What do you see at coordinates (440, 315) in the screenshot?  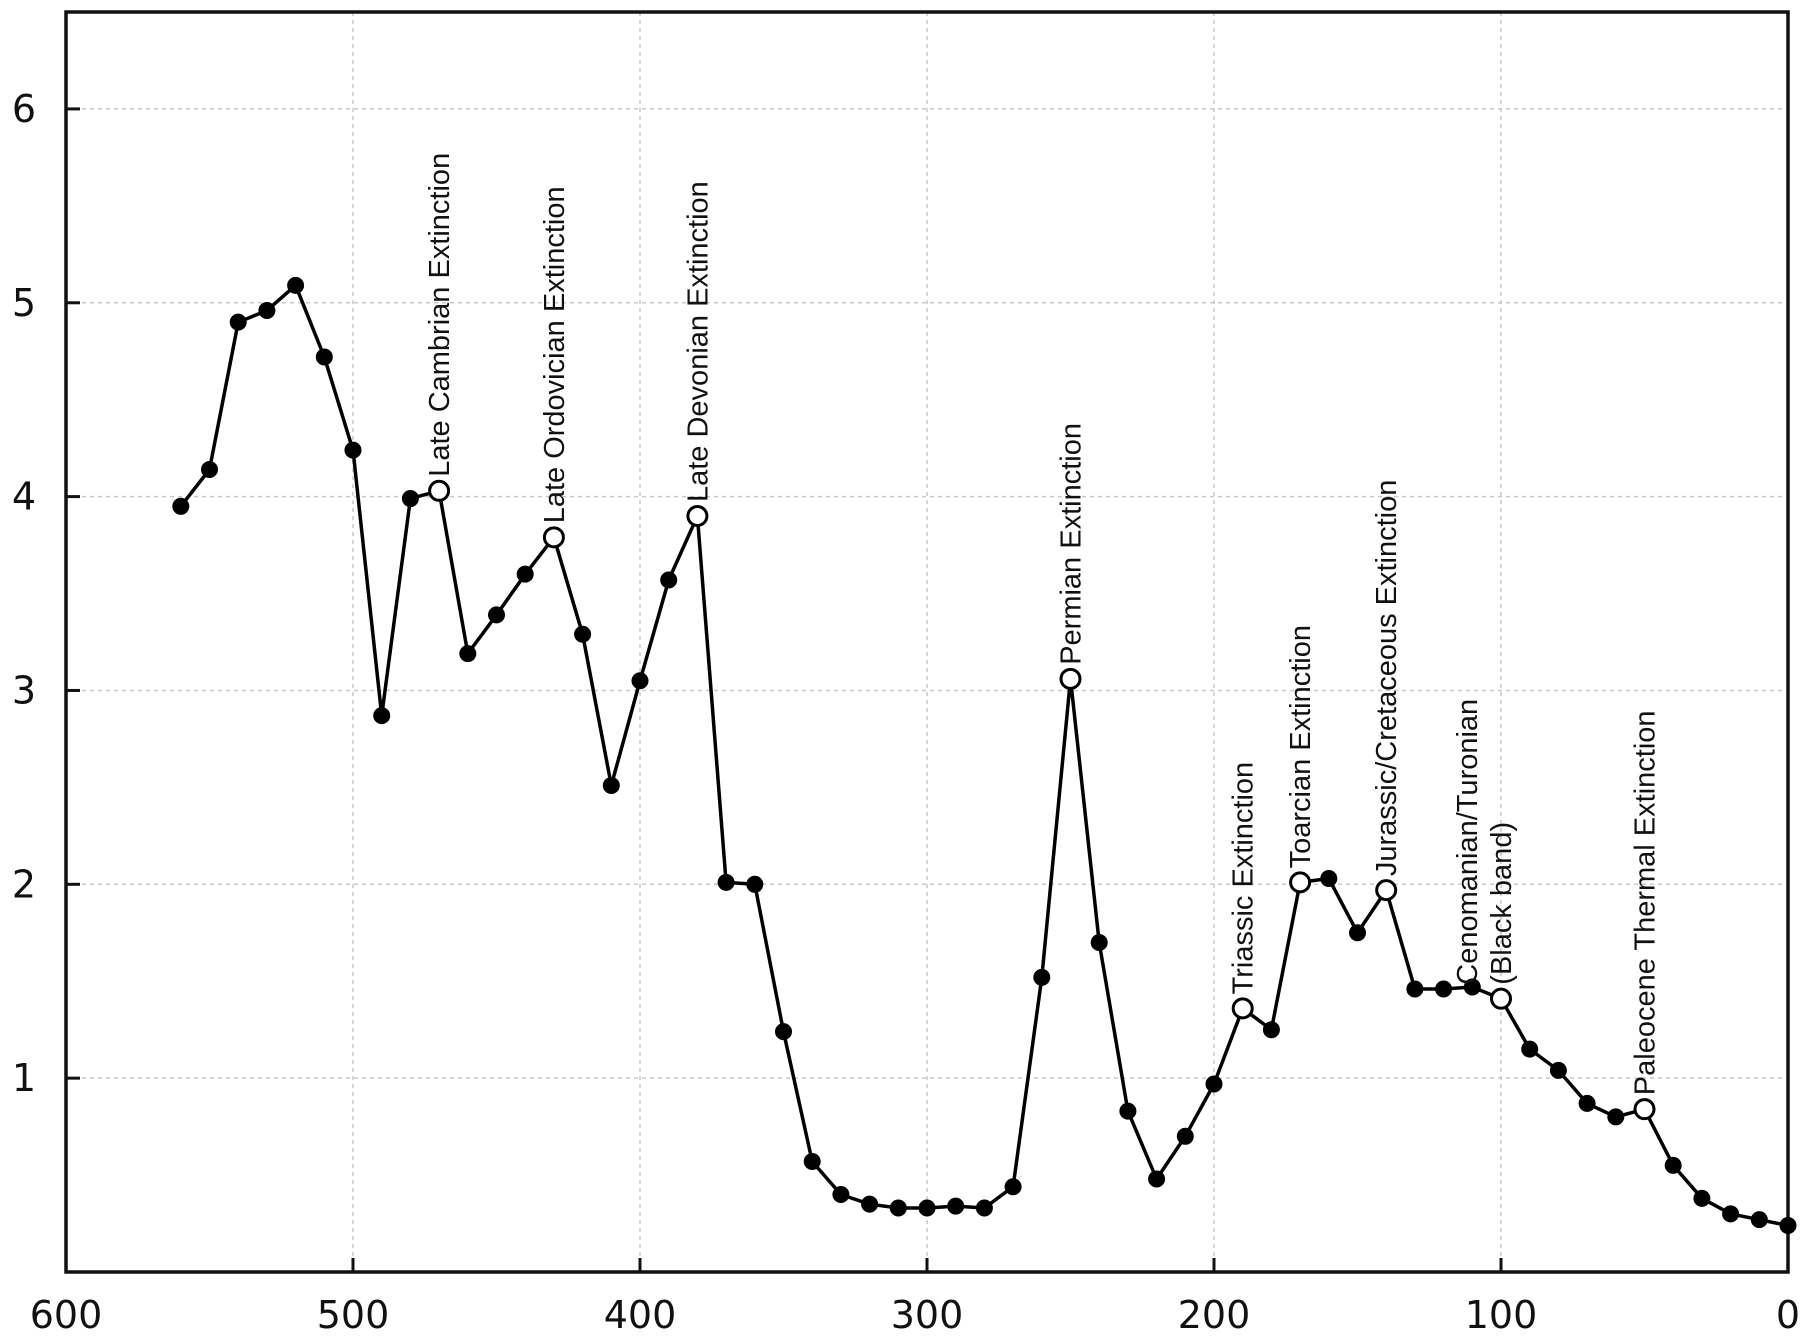 I see `annotation-label: Late Cambrian Extinction` at bounding box center [440, 315].